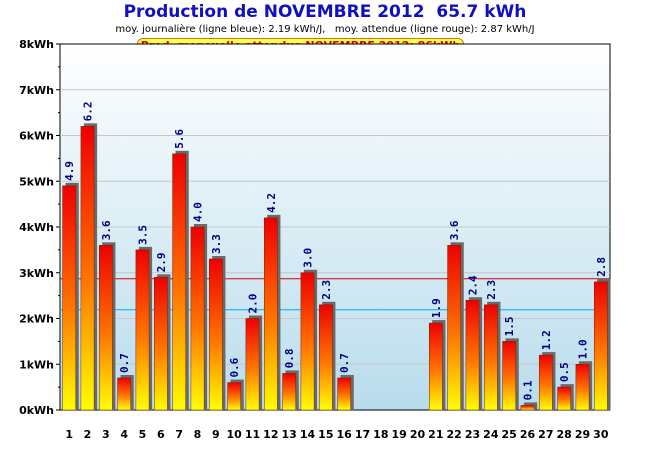  I want to click on x-tick-label: 14, so click(308, 434).